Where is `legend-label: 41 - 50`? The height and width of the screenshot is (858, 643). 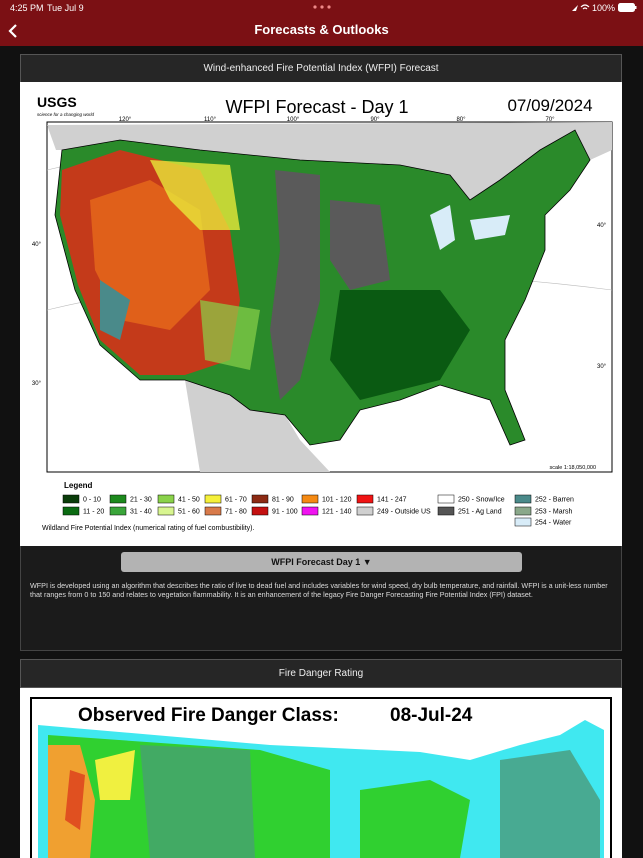 legend-label: 41 - 50 is located at coordinates (189, 500).